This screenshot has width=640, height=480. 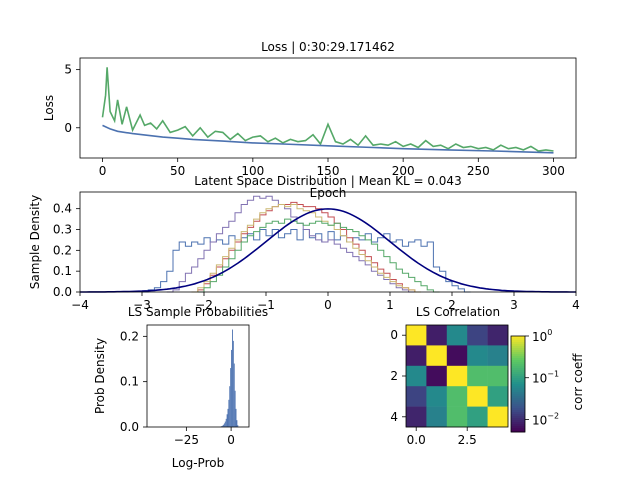 What do you see at coordinates (129, 427) in the screenshot?
I see `logprob-ytick-label: 0.0` at bounding box center [129, 427].